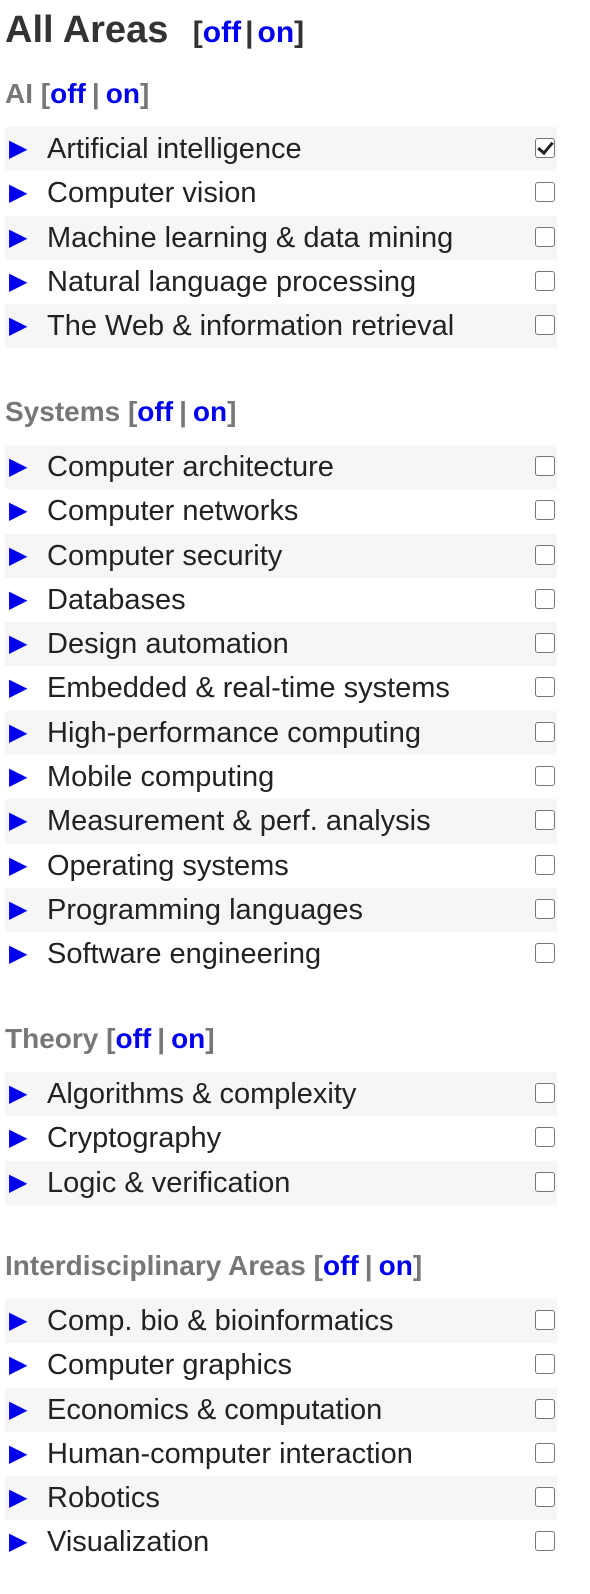 This screenshot has height=1594, width=590. Describe the element at coordinates (281, 1498) in the screenshot. I see `area-row-robotics: ▶ Robotics` at that location.